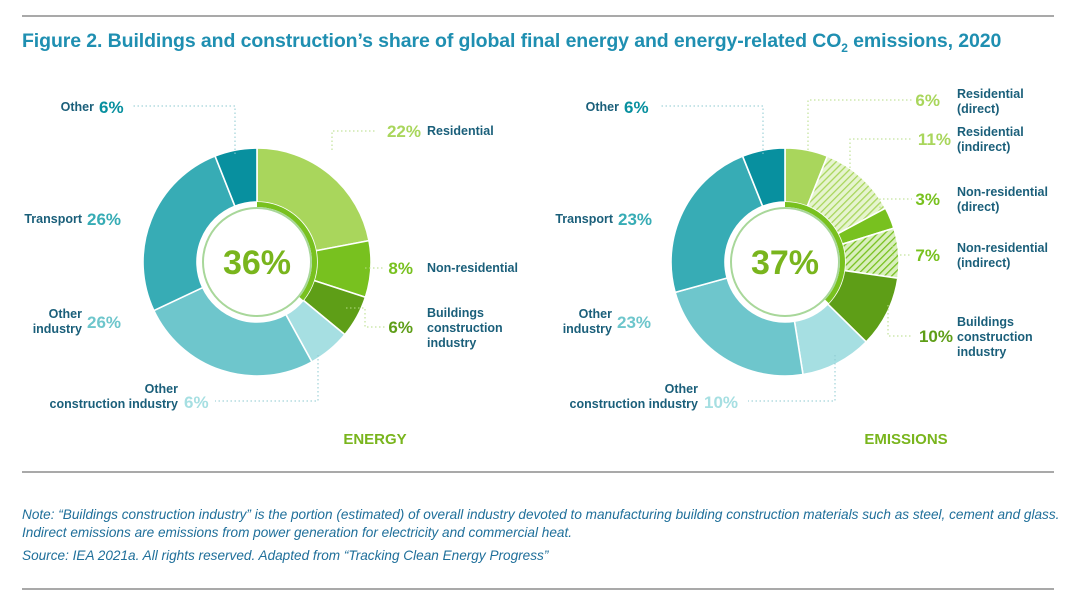 Image resolution: width=1080 pixels, height=611 pixels. Describe the element at coordinates (859, 218) in the screenshot. I see `emissions-leader-lines` at that location.